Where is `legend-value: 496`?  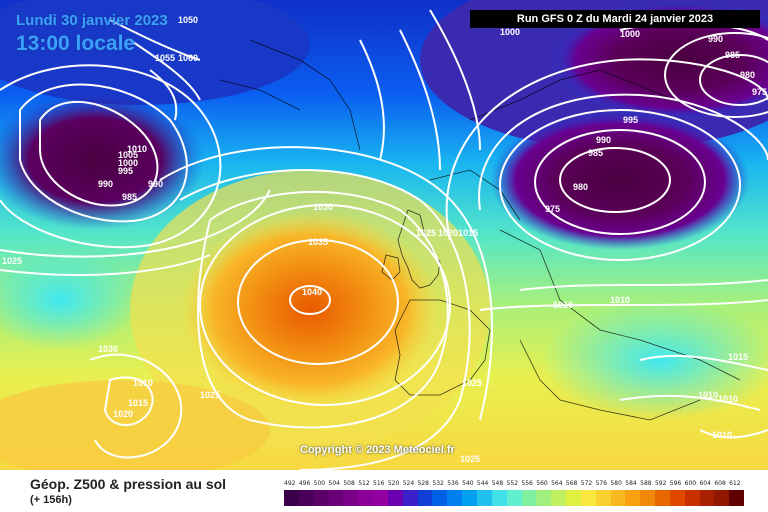
legend-value: 496 is located at coordinates (304, 483).